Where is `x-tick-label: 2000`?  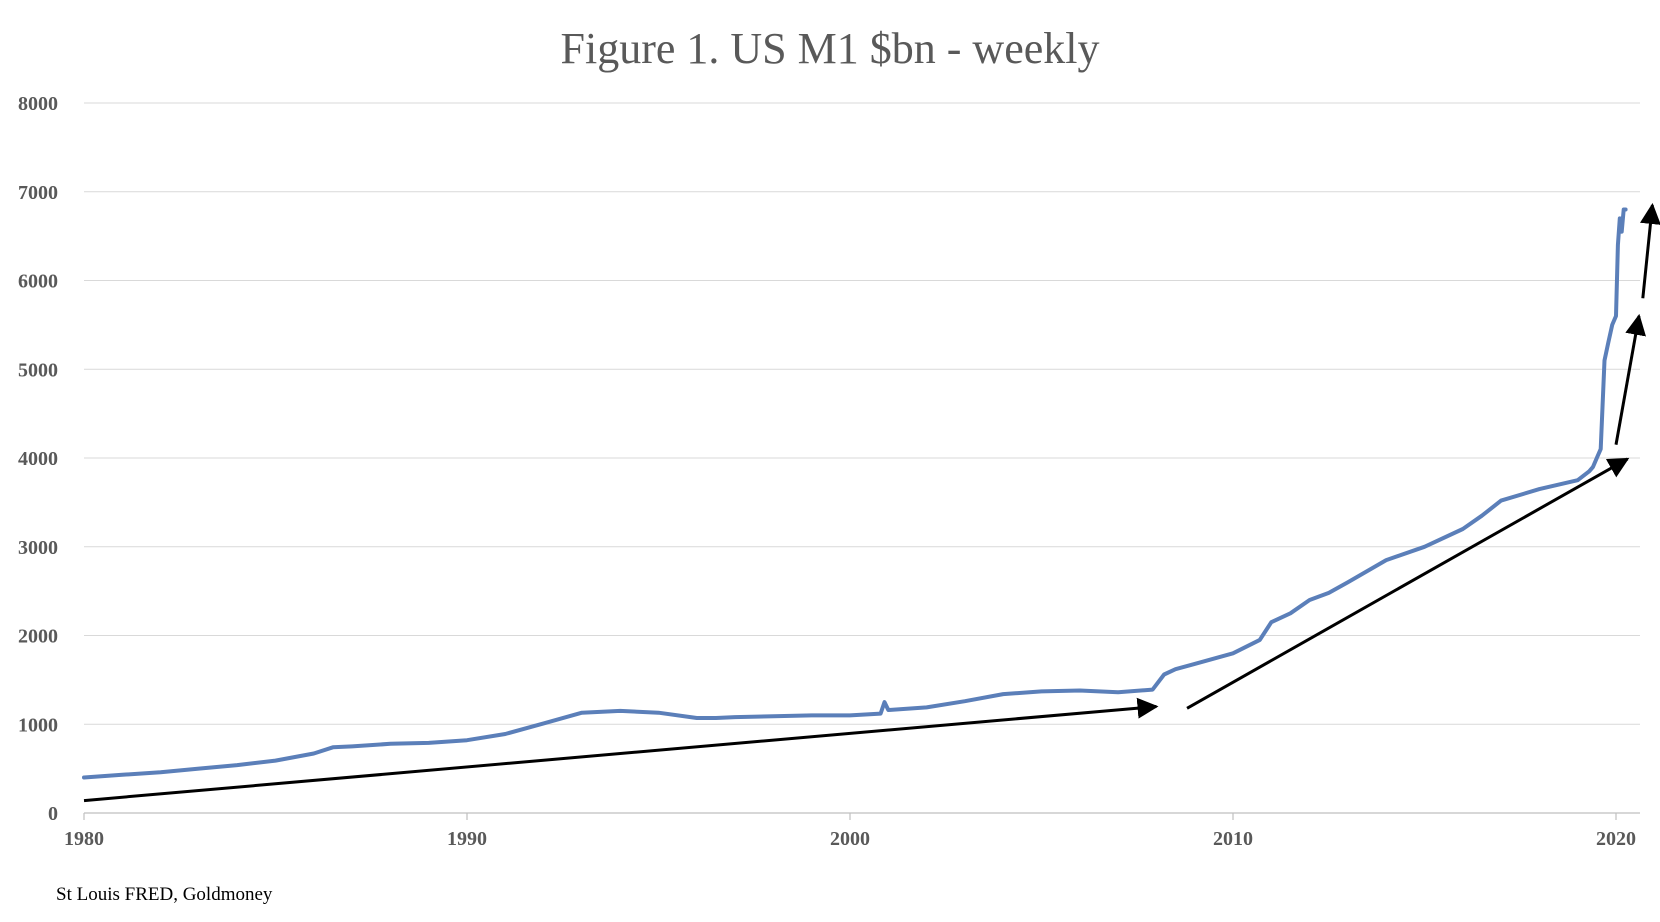
x-tick-label: 2000 is located at coordinates (850, 839).